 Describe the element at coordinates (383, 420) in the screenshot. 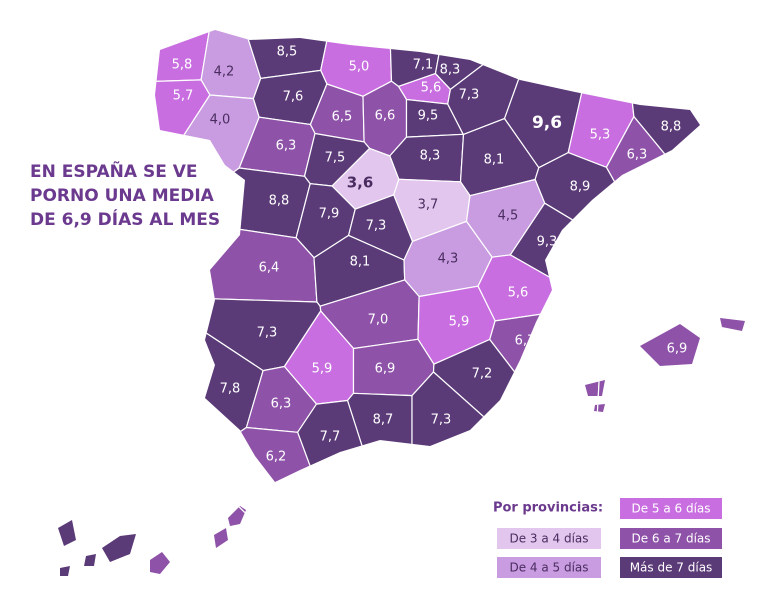

I see `province-label: 8,7` at that location.